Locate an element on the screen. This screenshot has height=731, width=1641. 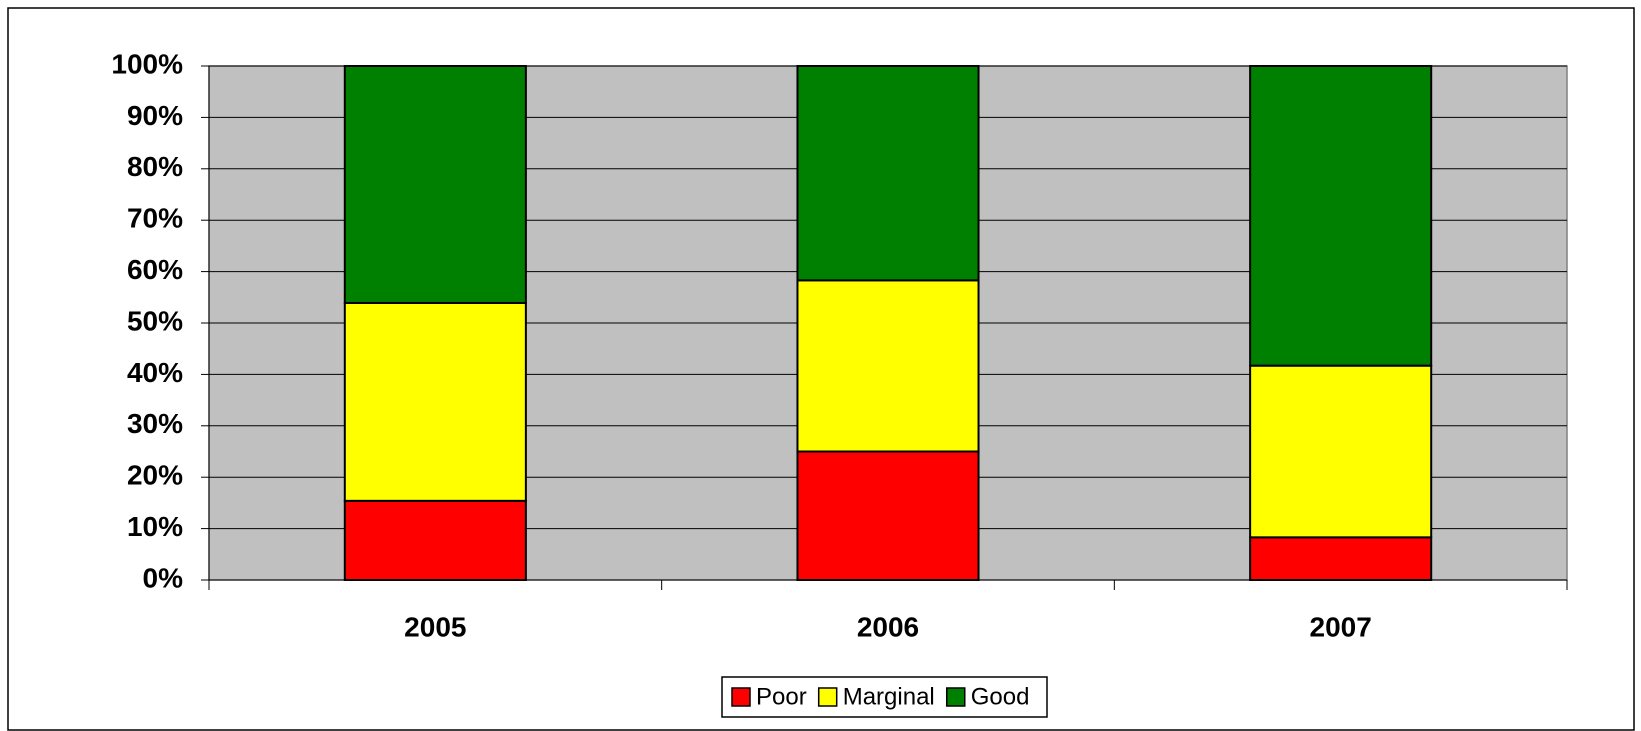
y-tick-label: 50% is located at coordinates (155, 320).